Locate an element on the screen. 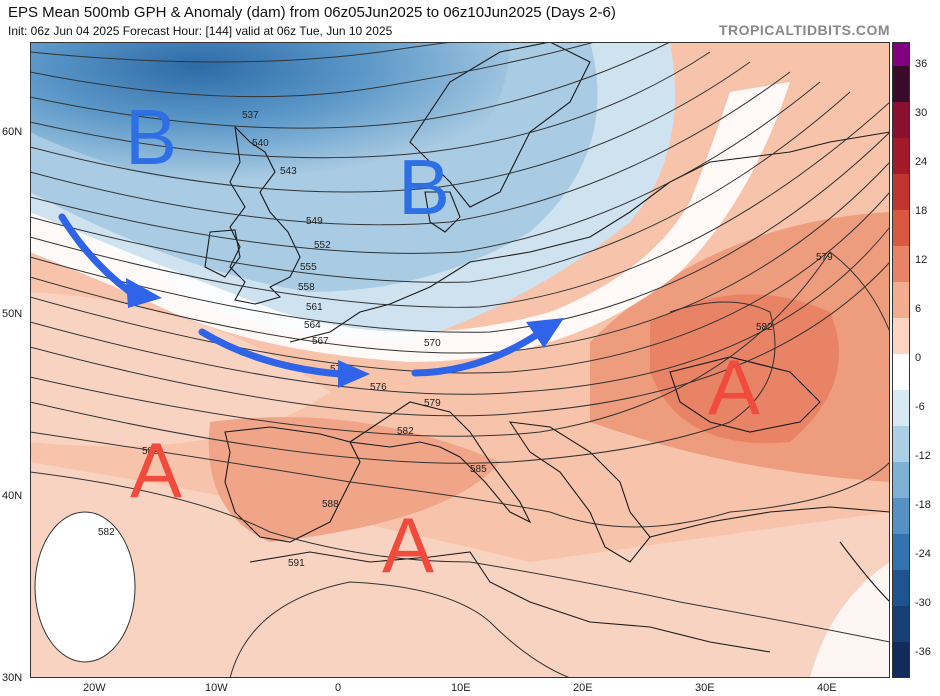  high-marker-south: A is located at coordinates (408, 545).